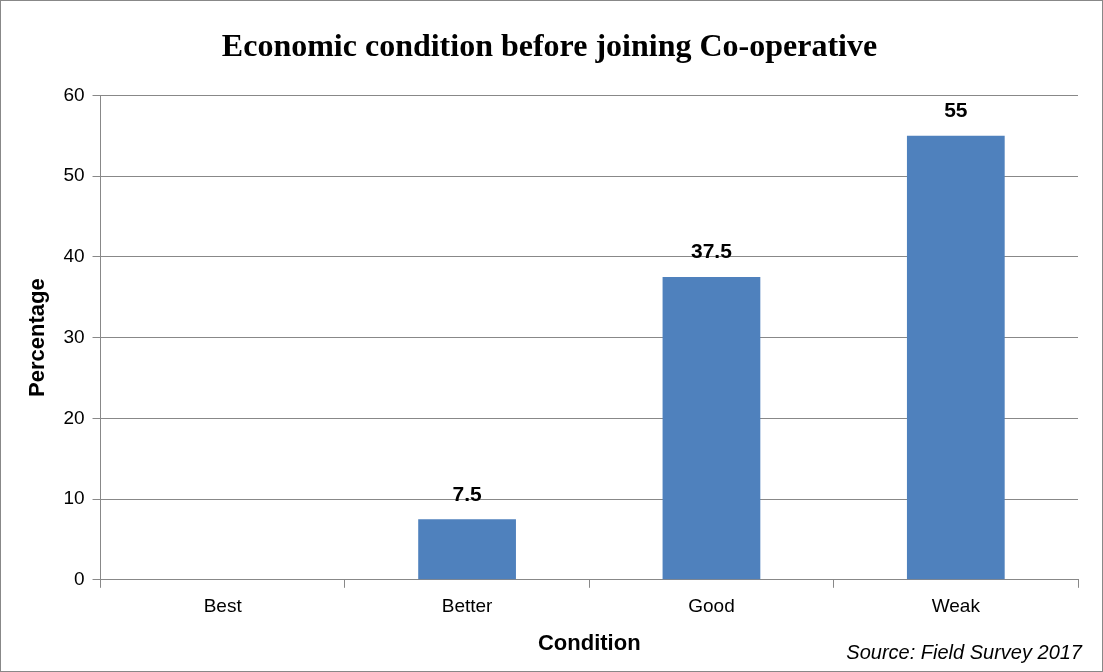  Describe the element at coordinates (589, 642) in the screenshot. I see `x-axis-title: Condition` at that location.